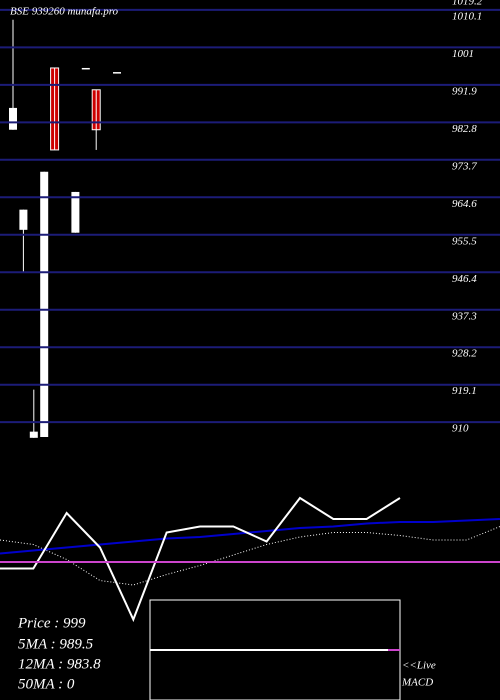  Describe the element at coordinates (59, 664) in the screenshot. I see `info-text: 12MA : 983.8` at that location.